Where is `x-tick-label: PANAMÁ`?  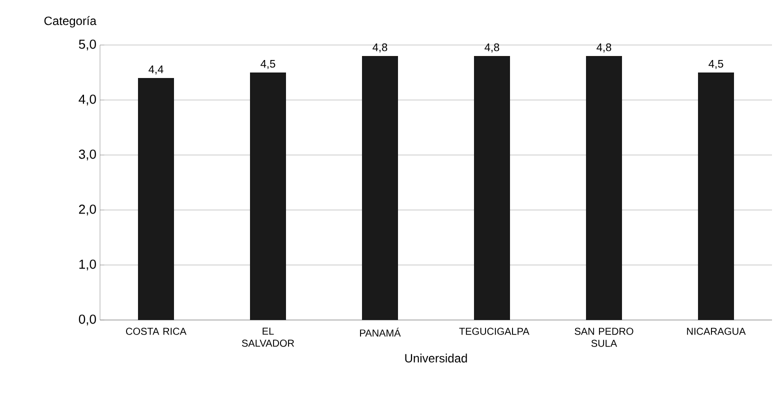
x-tick-label: PANAMÁ is located at coordinates (380, 332).